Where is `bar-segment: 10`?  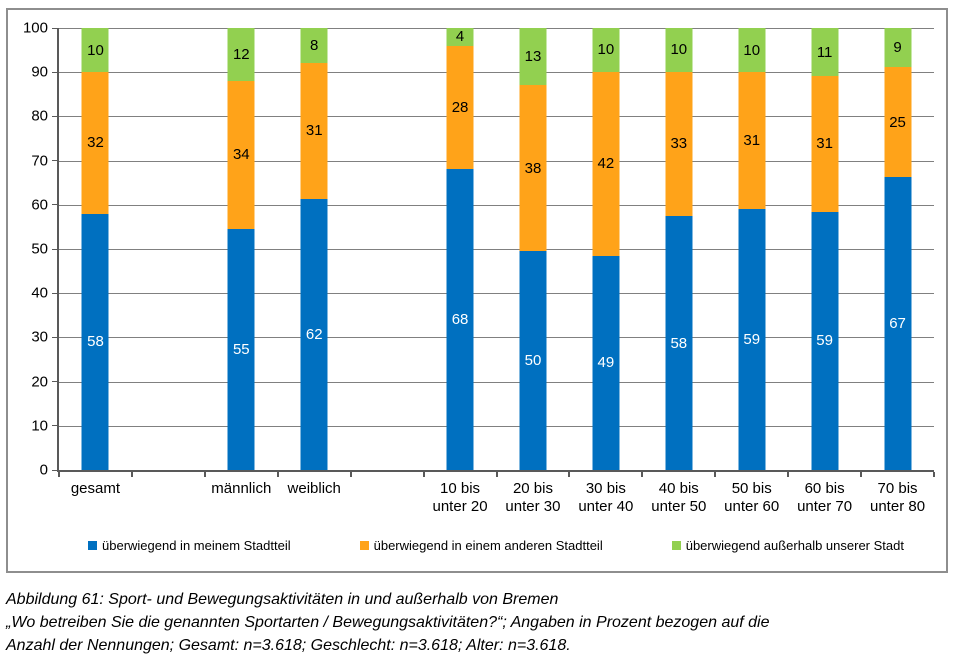 bar-segment: 10 is located at coordinates (679, 50).